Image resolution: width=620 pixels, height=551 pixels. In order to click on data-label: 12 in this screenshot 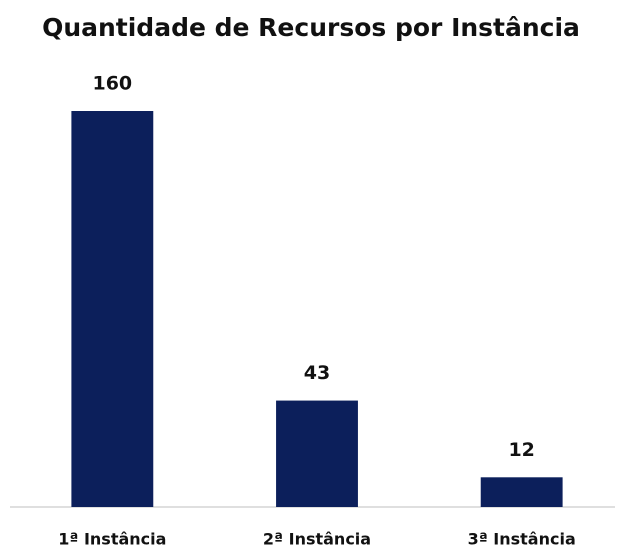, I will do `click(521, 450)`.